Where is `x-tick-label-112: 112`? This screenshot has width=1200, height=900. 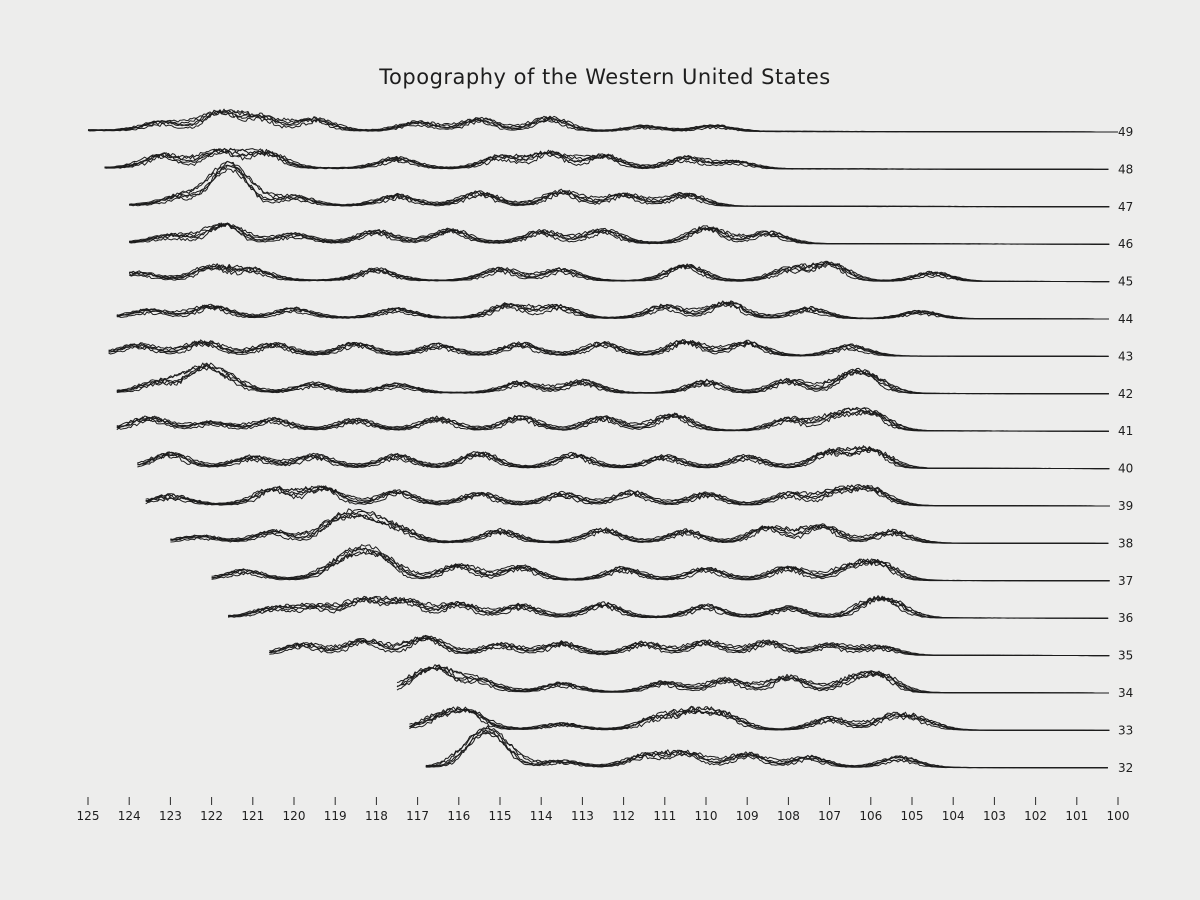 x-tick-label-112: 112 is located at coordinates (623, 816).